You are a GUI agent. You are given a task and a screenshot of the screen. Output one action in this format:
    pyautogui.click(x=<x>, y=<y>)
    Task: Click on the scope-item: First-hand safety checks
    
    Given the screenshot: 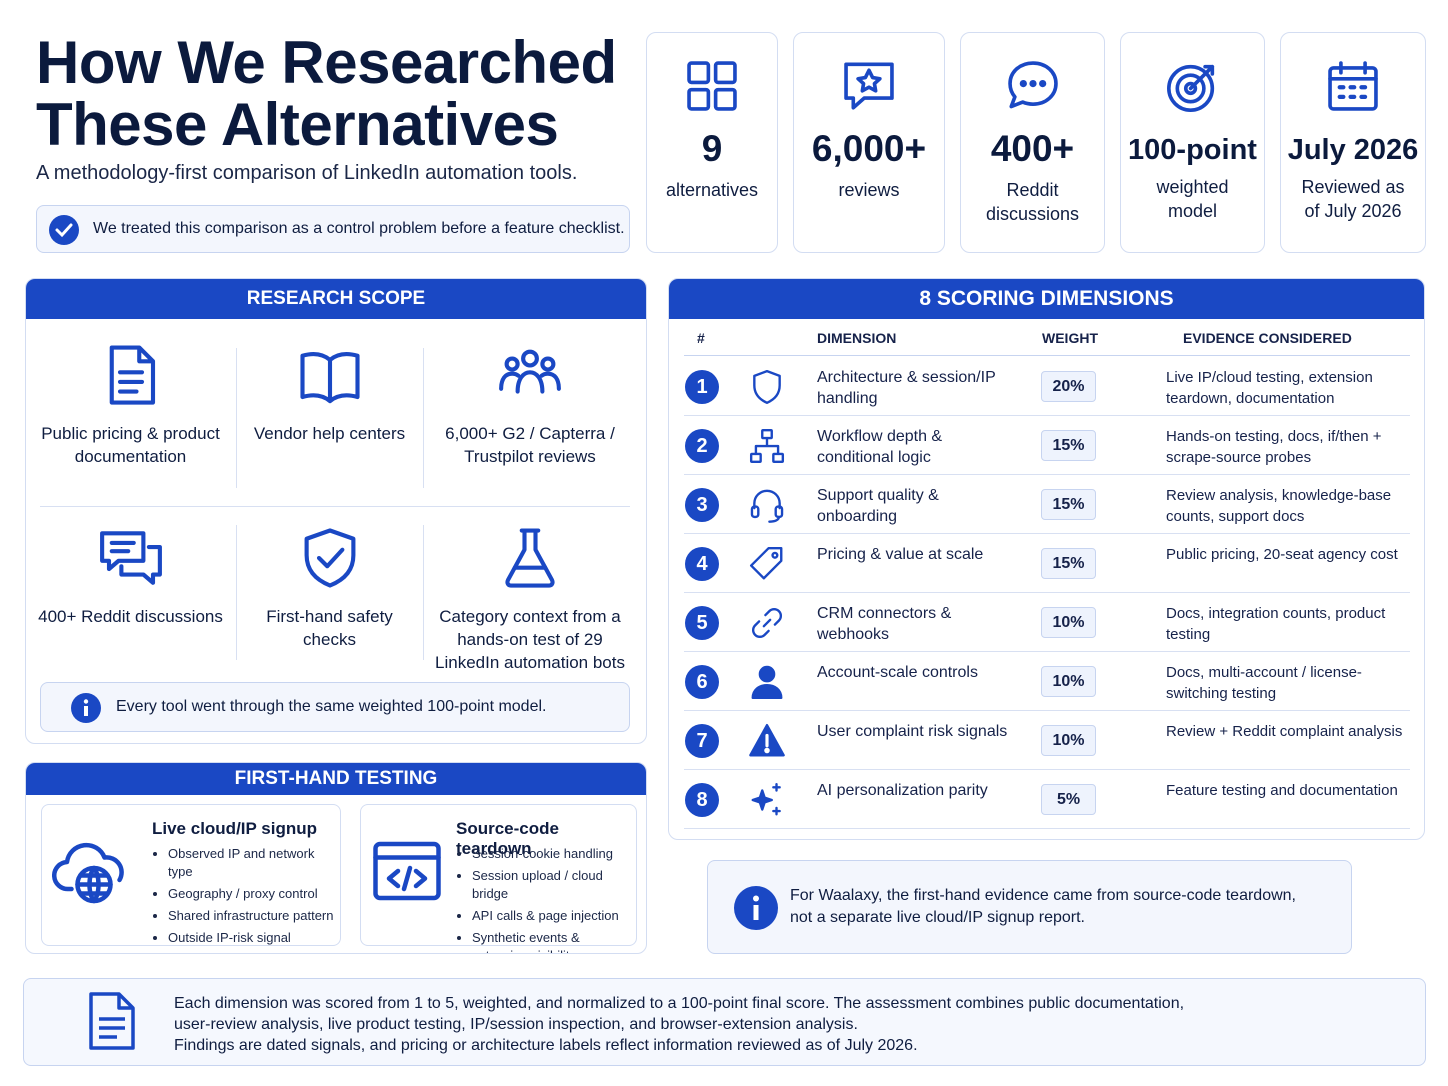 What is the action you would take?
    pyautogui.click(x=329, y=588)
    